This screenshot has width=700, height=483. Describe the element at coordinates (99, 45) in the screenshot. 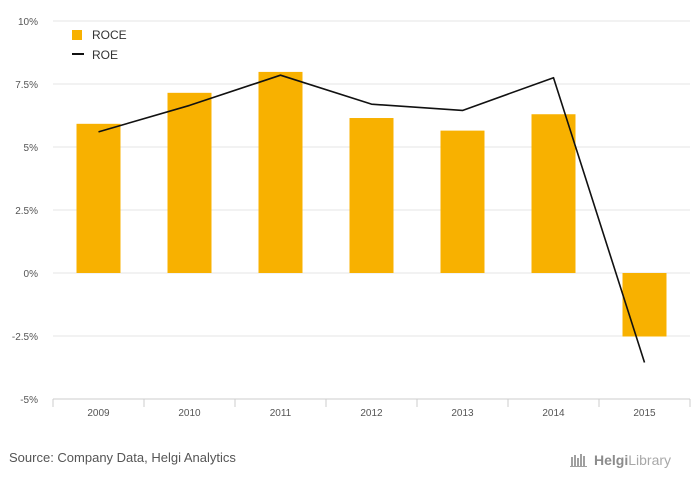

I see `legend: ROCE ROE` at that location.